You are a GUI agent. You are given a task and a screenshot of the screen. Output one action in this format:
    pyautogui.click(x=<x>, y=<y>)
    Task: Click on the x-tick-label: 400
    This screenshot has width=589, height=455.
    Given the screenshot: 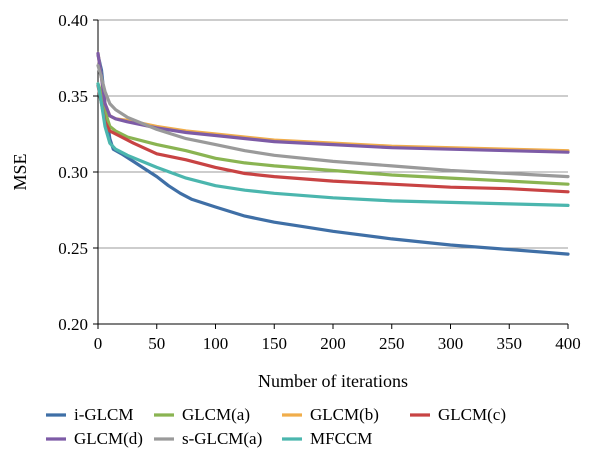 What is the action you would take?
    pyautogui.click(x=568, y=343)
    